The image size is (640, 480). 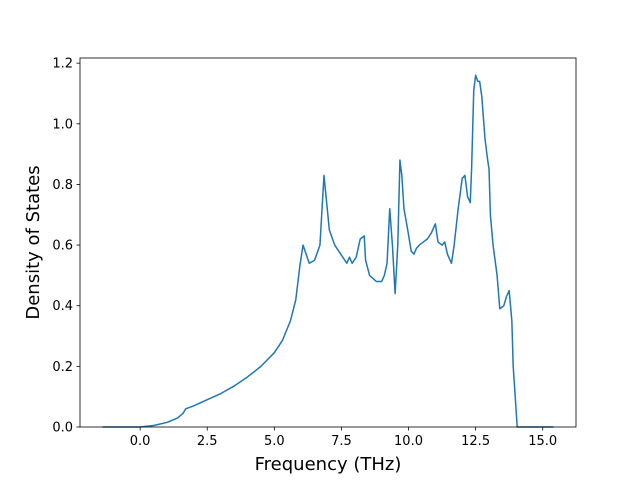 I want to click on y-tick-label: 0.4, so click(x=62, y=306).